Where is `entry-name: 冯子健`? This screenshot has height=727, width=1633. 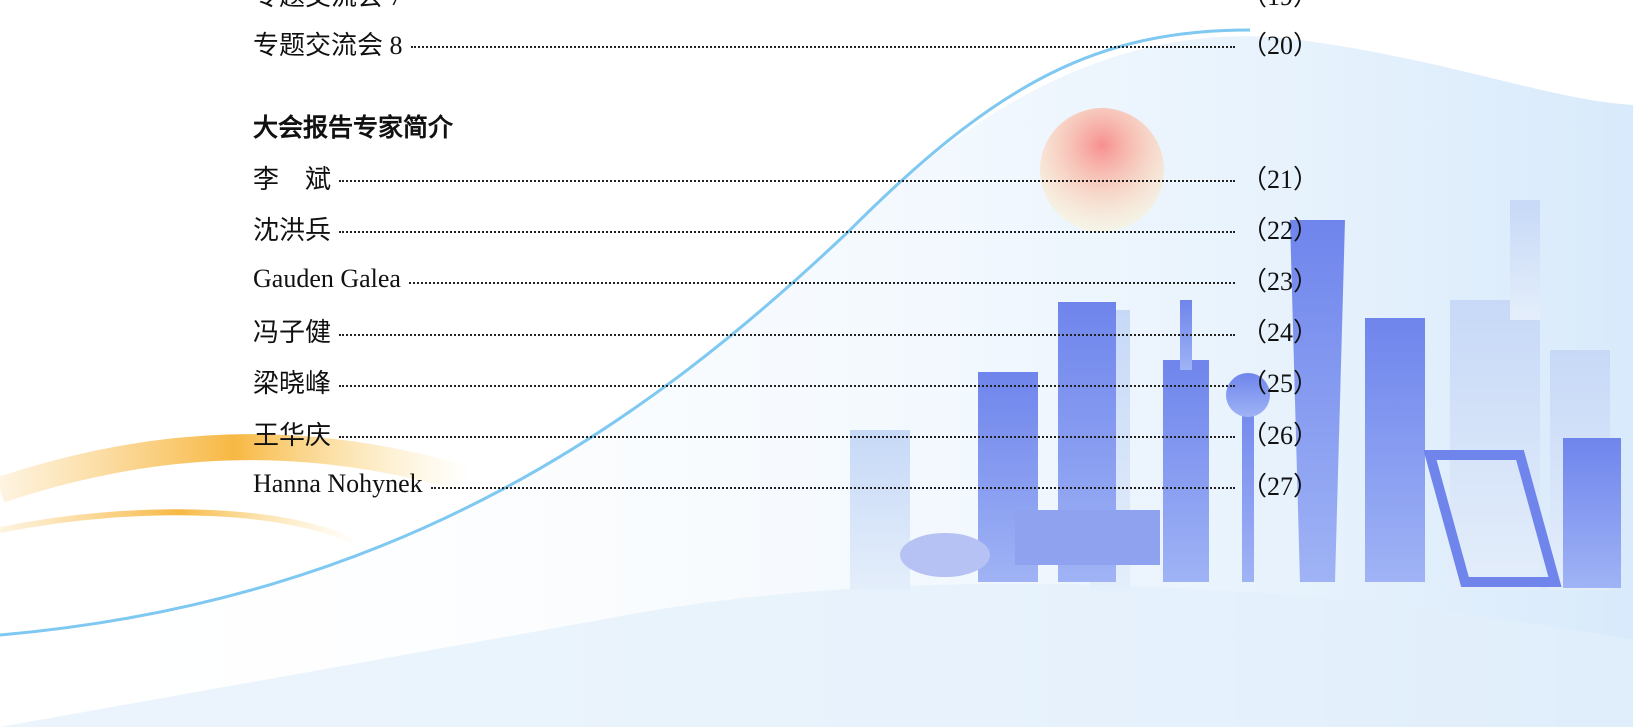
entry-name: 冯子健 is located at coordinates (292, 333).